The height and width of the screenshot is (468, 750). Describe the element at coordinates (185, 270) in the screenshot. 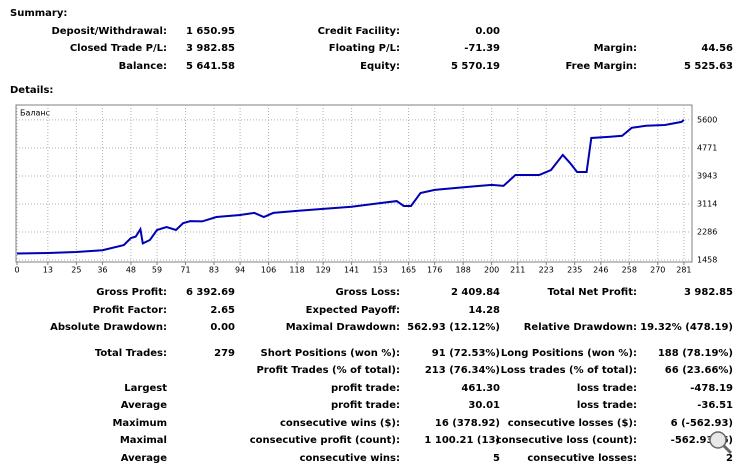

I see `x-tick-label: 71` at that location.